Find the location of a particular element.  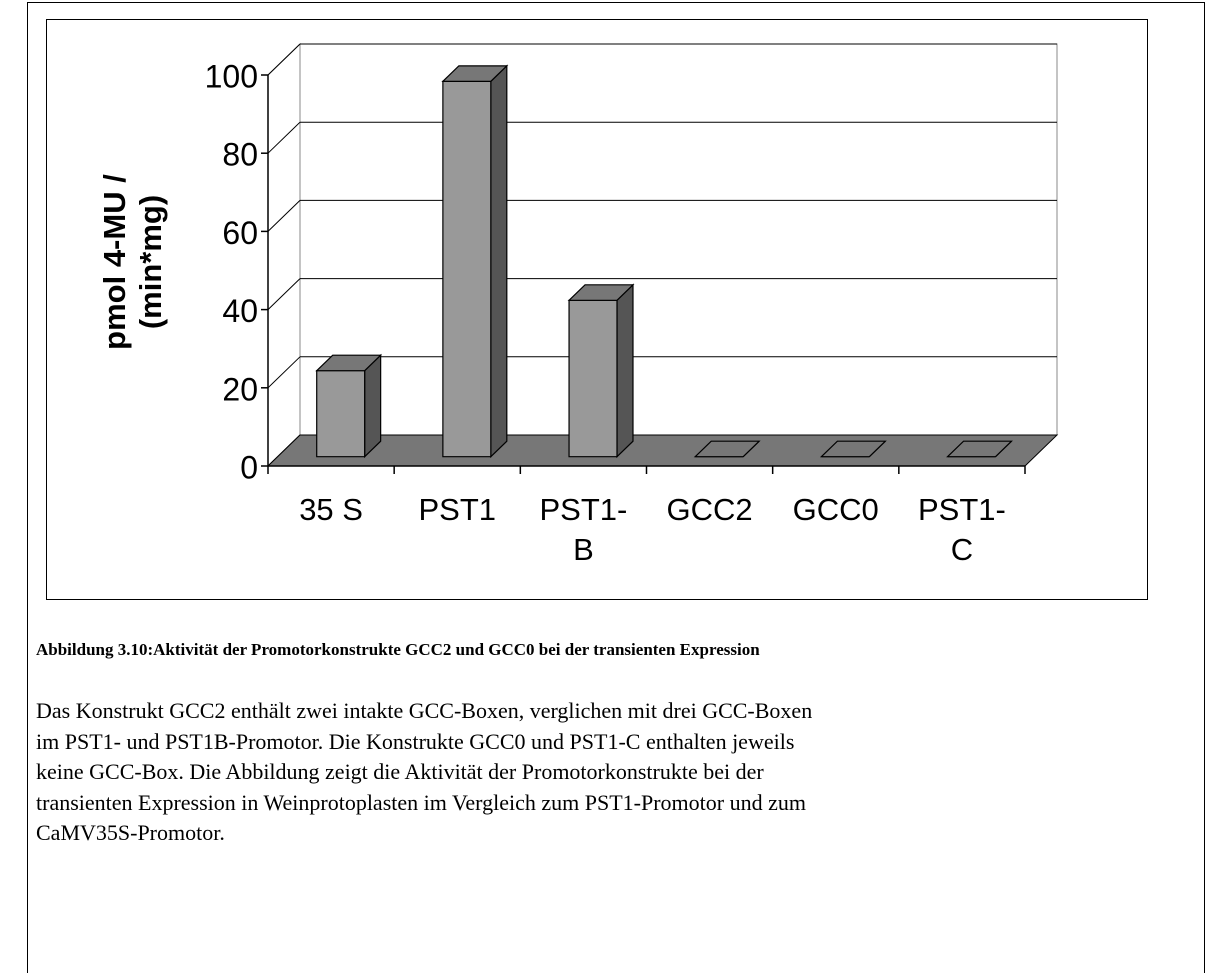

y-tick-label: 60 is located at coordinates (240, 233).